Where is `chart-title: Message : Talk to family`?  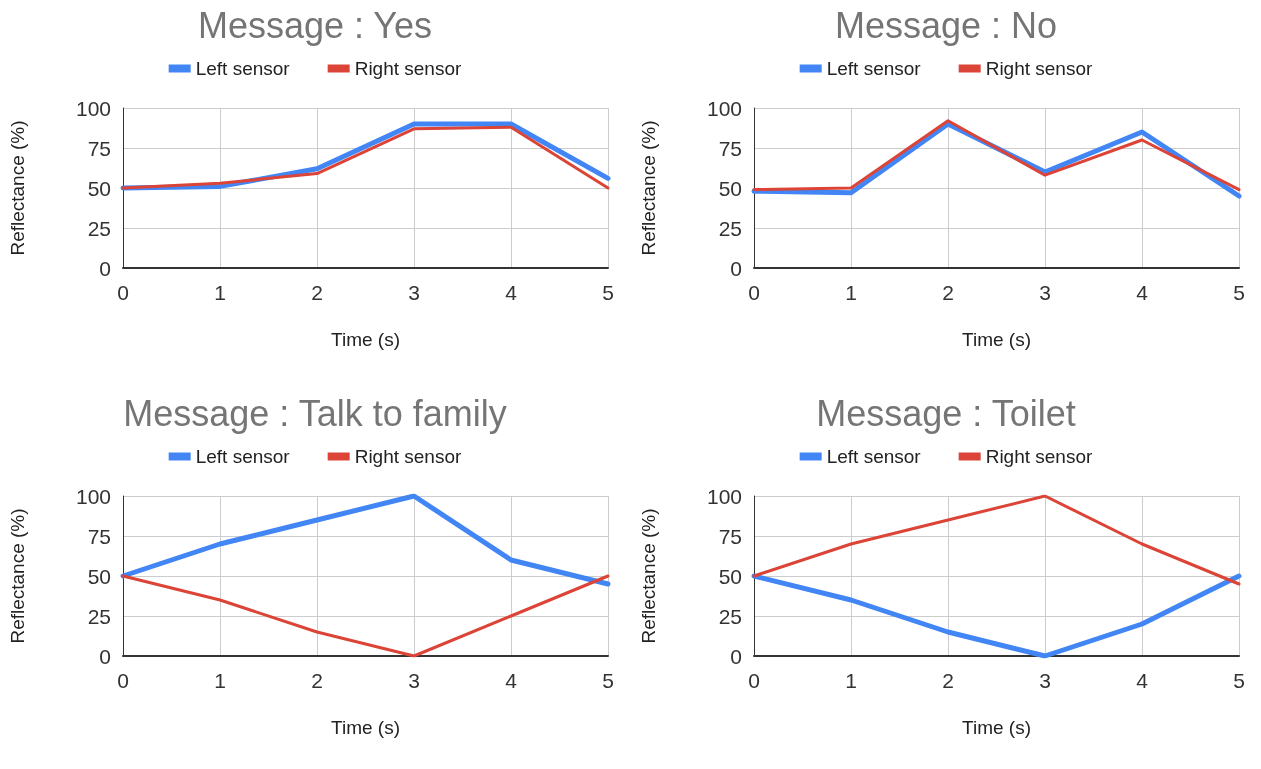 chart-title: Message : Talk to family is located at coordinates (315, 413).